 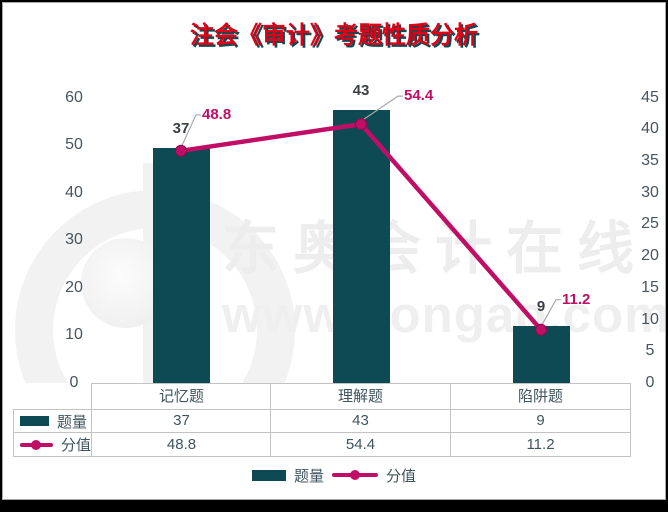 What do you see at coordinates (74, 145) in the screenshot?
I see `left-axis-tick: 50` at bounding box center [74, 145].